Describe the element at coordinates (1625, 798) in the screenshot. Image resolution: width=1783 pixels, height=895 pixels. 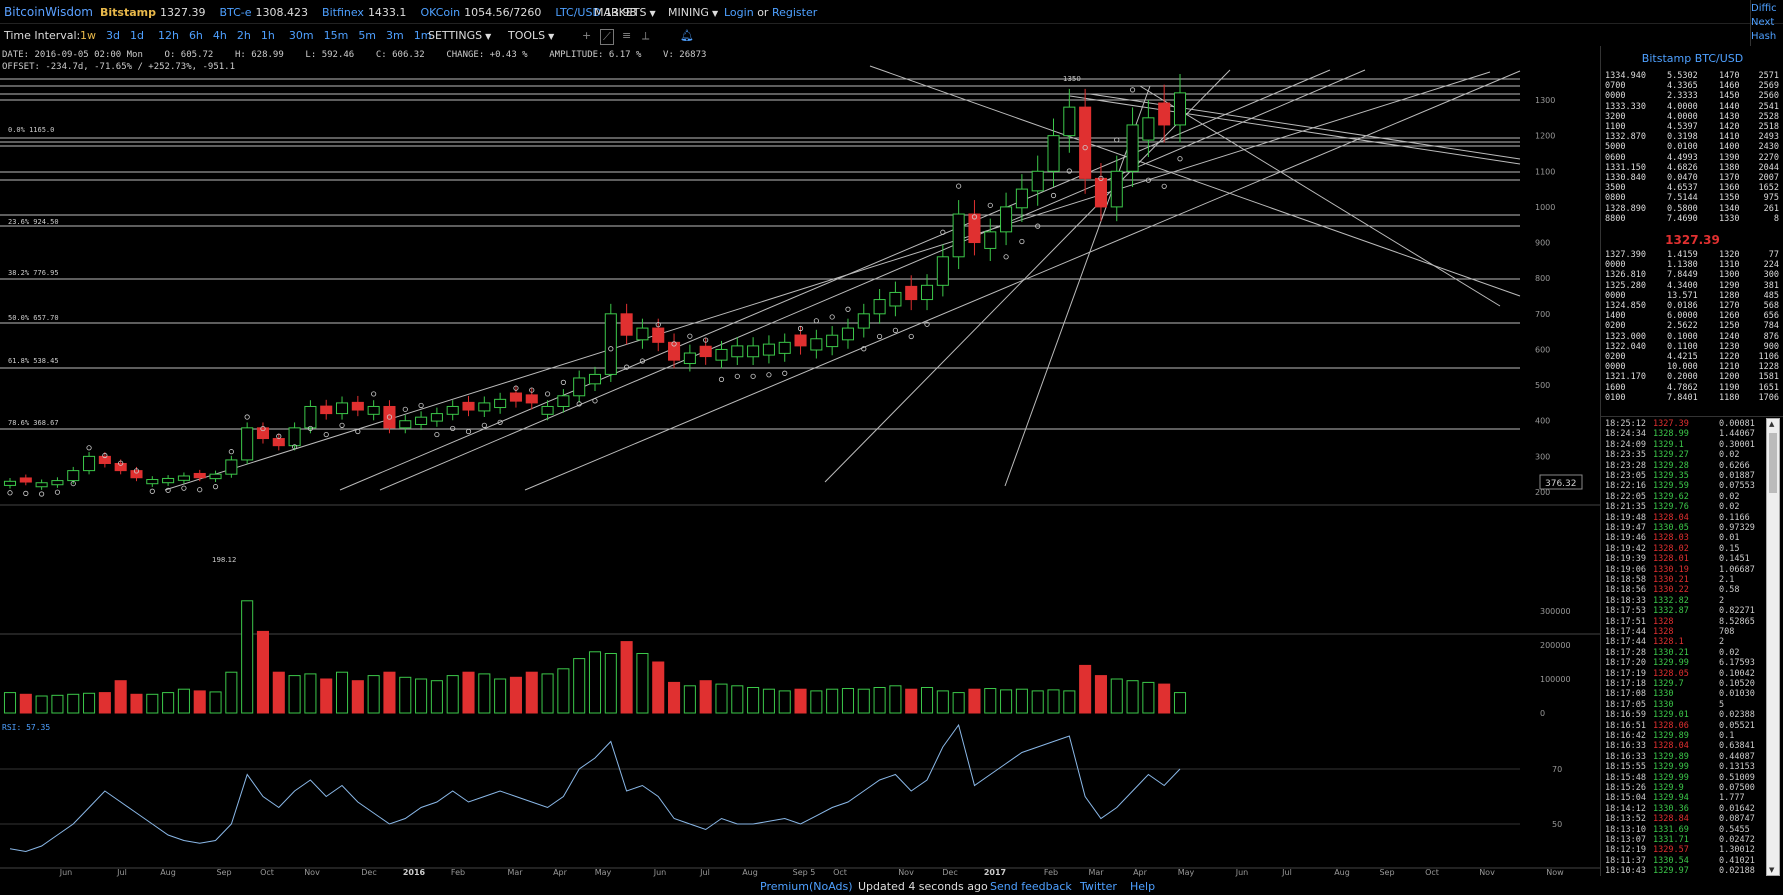
I see `trade-time: 18:15:04` at that location.